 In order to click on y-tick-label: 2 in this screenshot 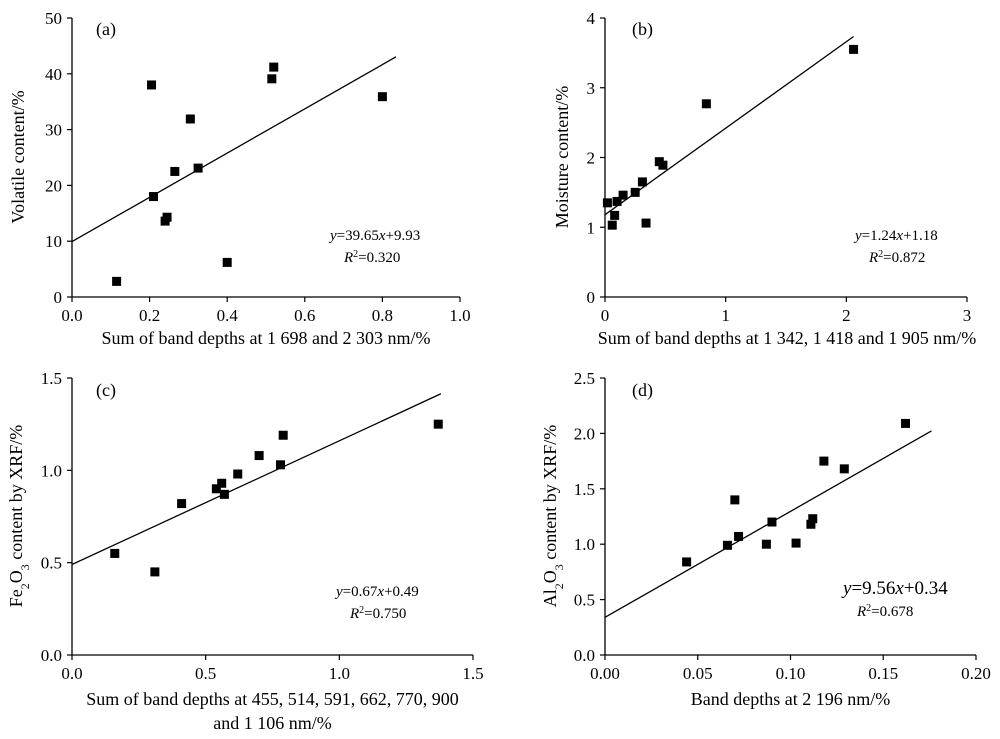, I will do `click(591, 158)`.